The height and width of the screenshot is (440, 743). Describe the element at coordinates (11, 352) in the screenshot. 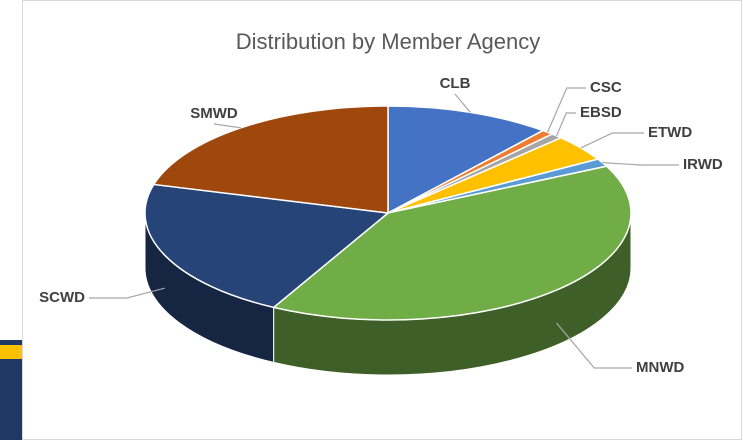

I see `side-panel-stripe` at that location.